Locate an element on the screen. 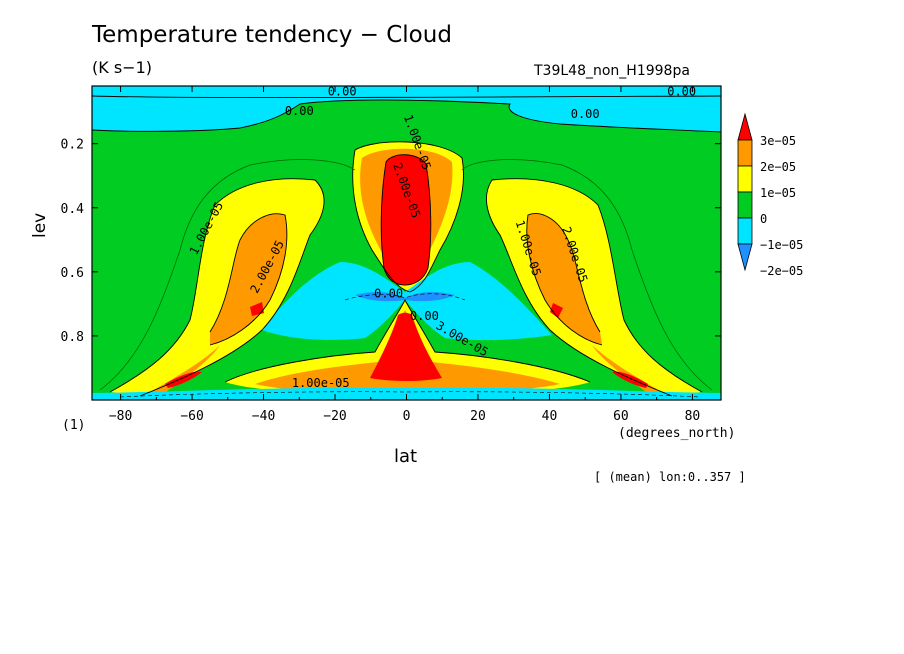  colorbar: 3e−05 2e−05 1e−05 0 −1e−05 −2e−05 is located at coordinates (770, 195).